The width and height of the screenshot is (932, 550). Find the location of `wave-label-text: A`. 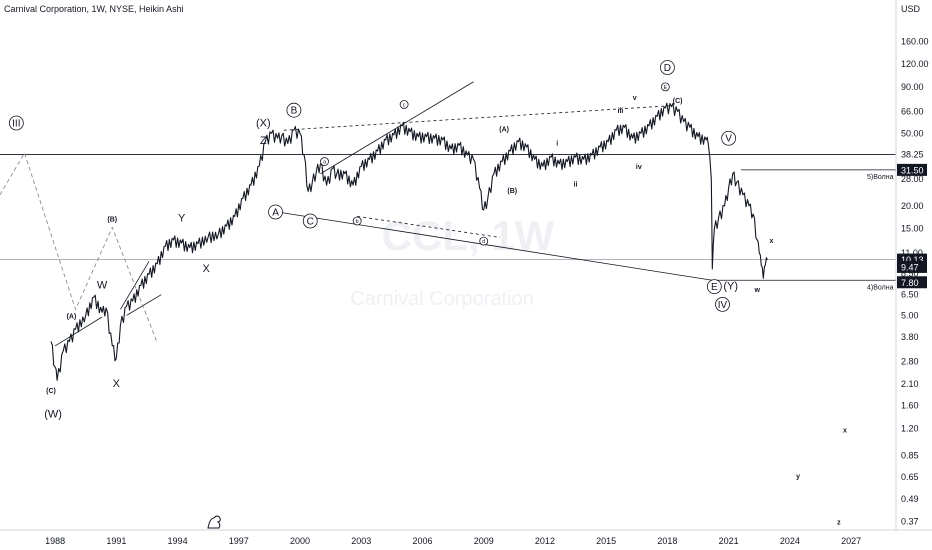

wave-label-text: A is located at coordinates (275, 212).